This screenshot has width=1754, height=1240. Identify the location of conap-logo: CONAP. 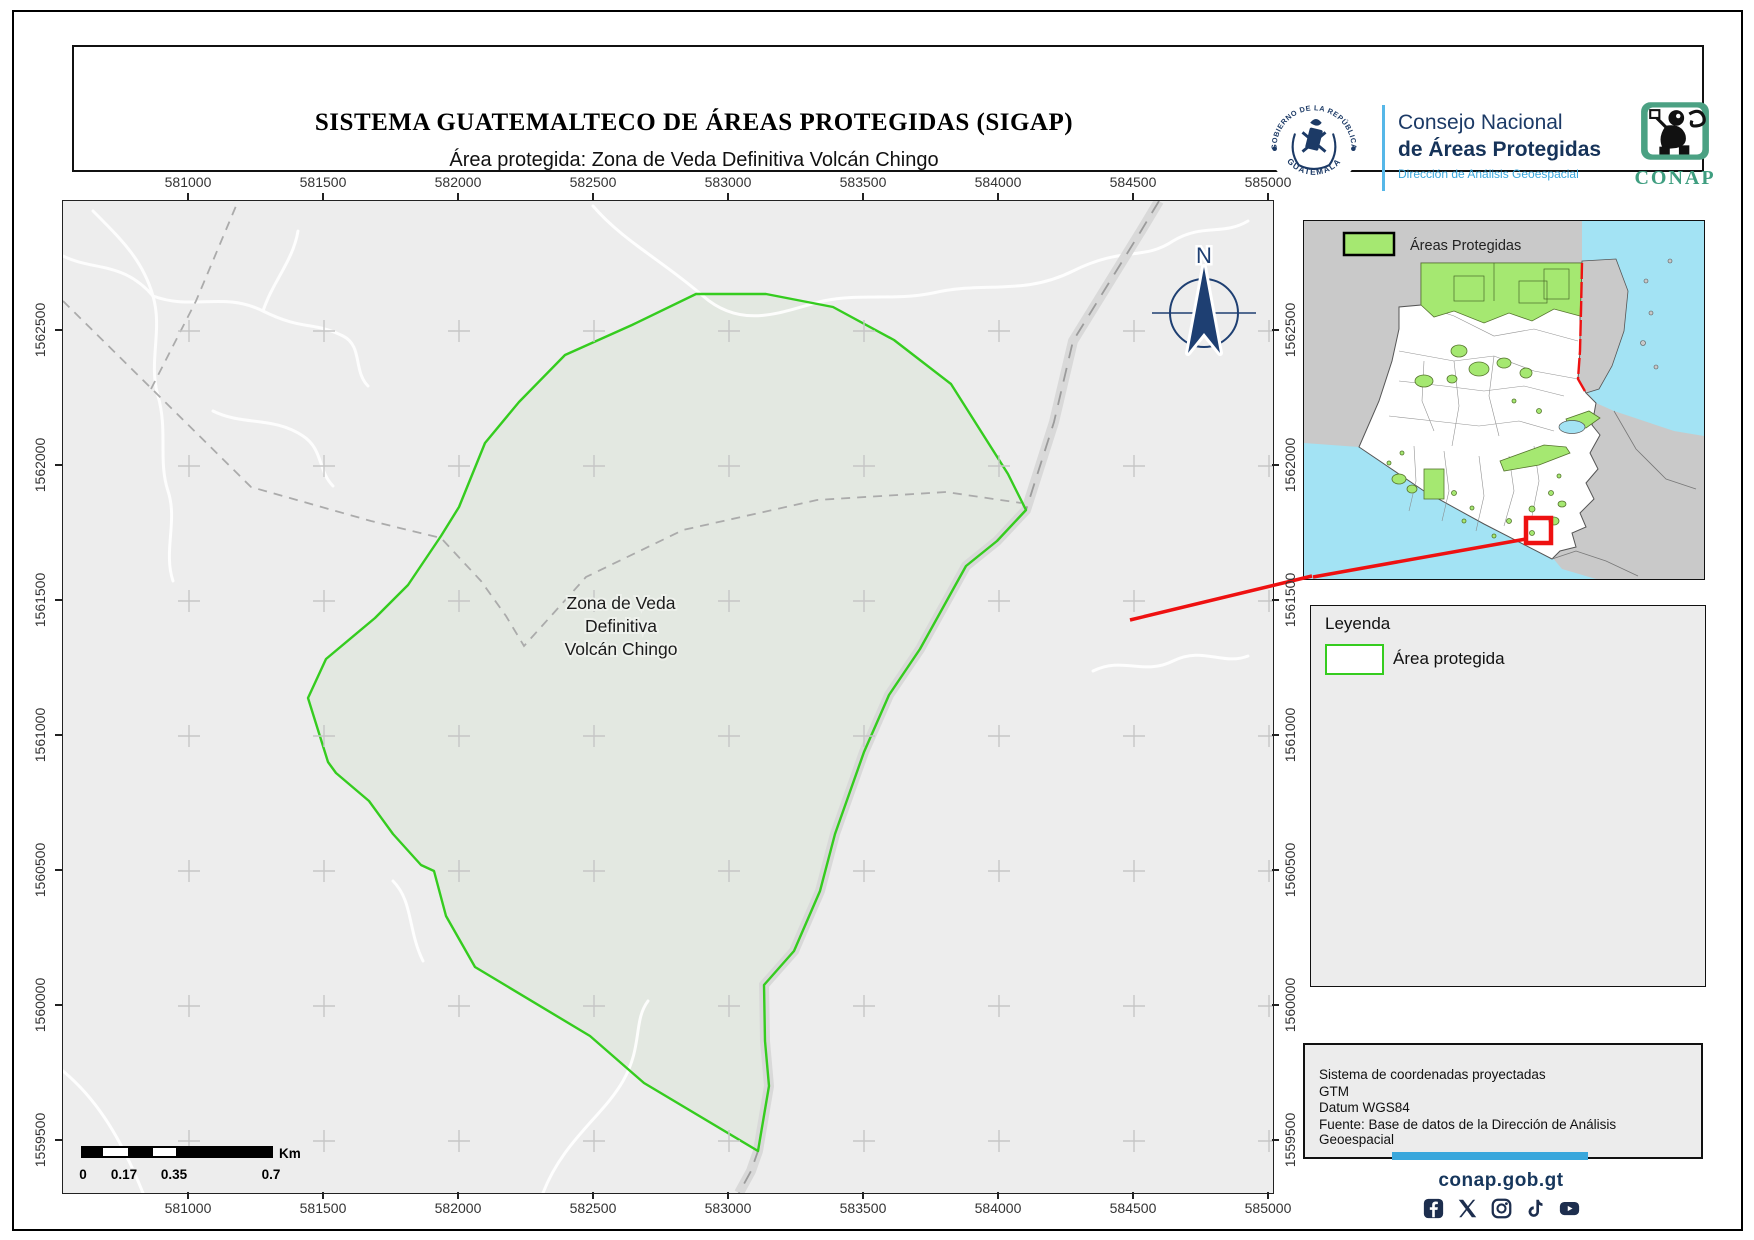
(1675, 149).